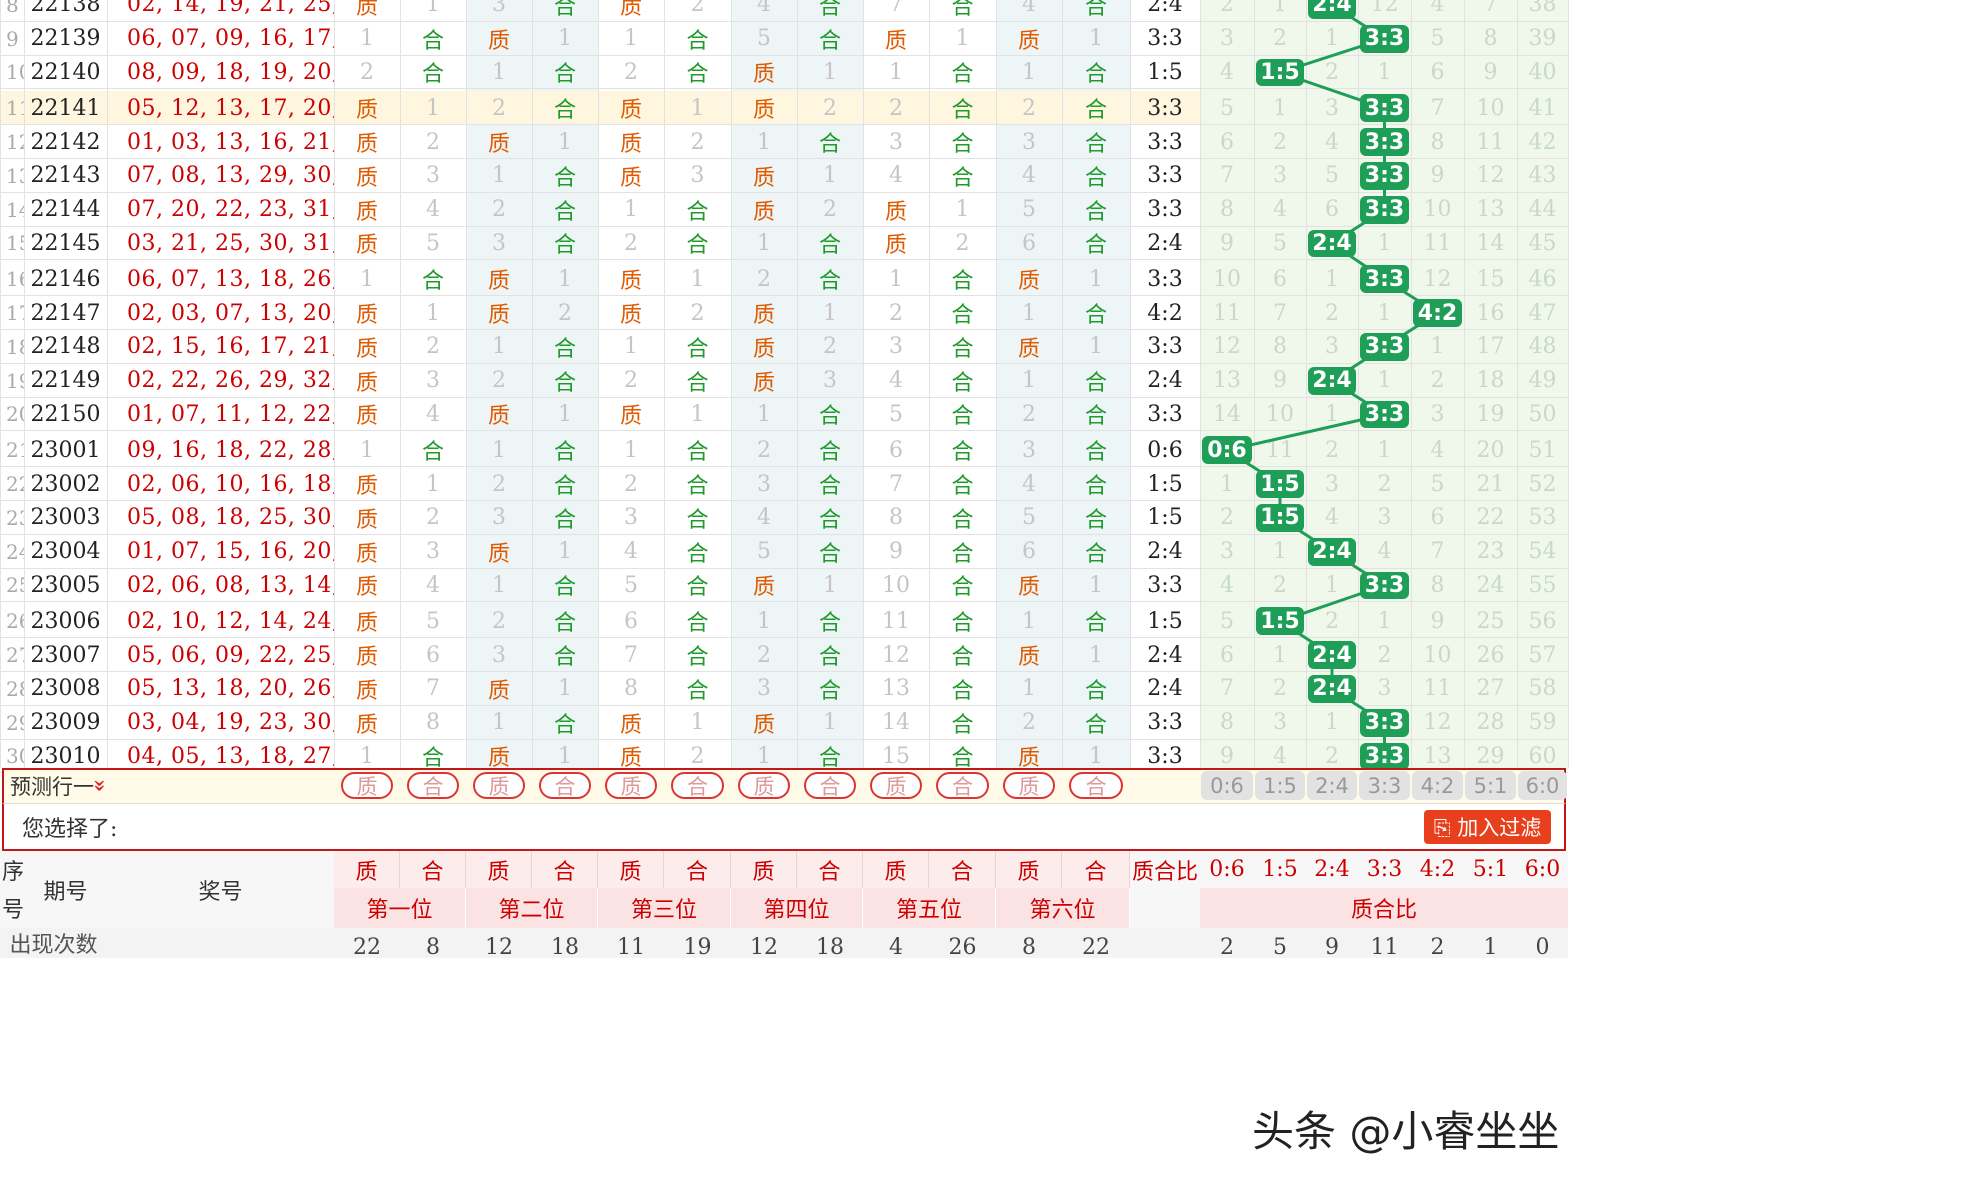 The height and width of the screenshot is (1183, 1961). Describe the element at coordinates (1542, 347) in the screenshot. I see `ratio-miss-cell: 48` at that location.